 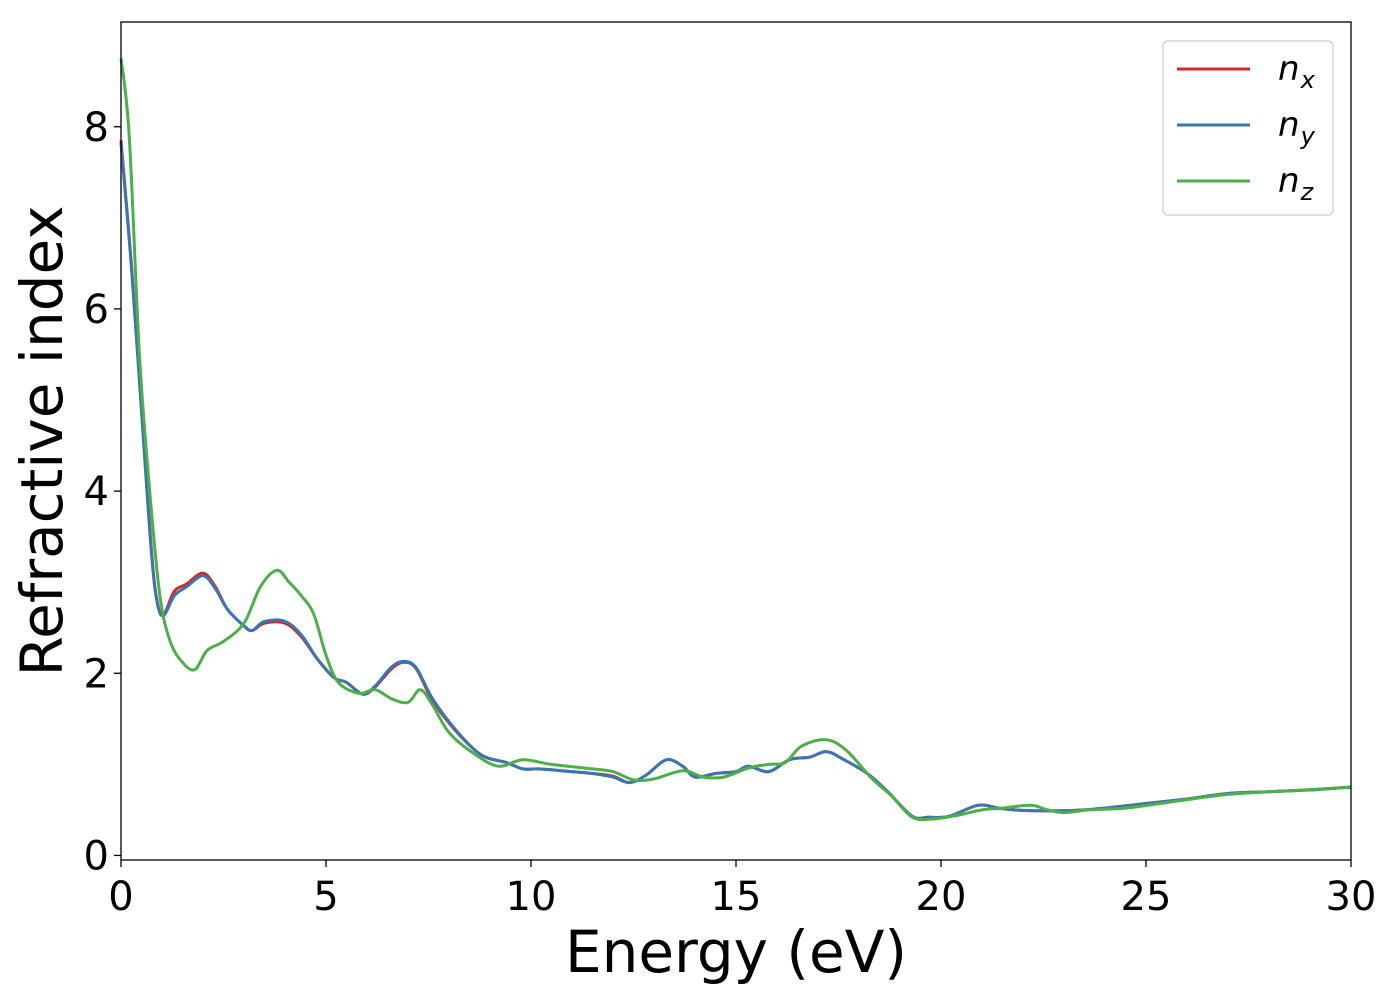 I want to click on x-tick-label: 5, so click(x=325, y=897).